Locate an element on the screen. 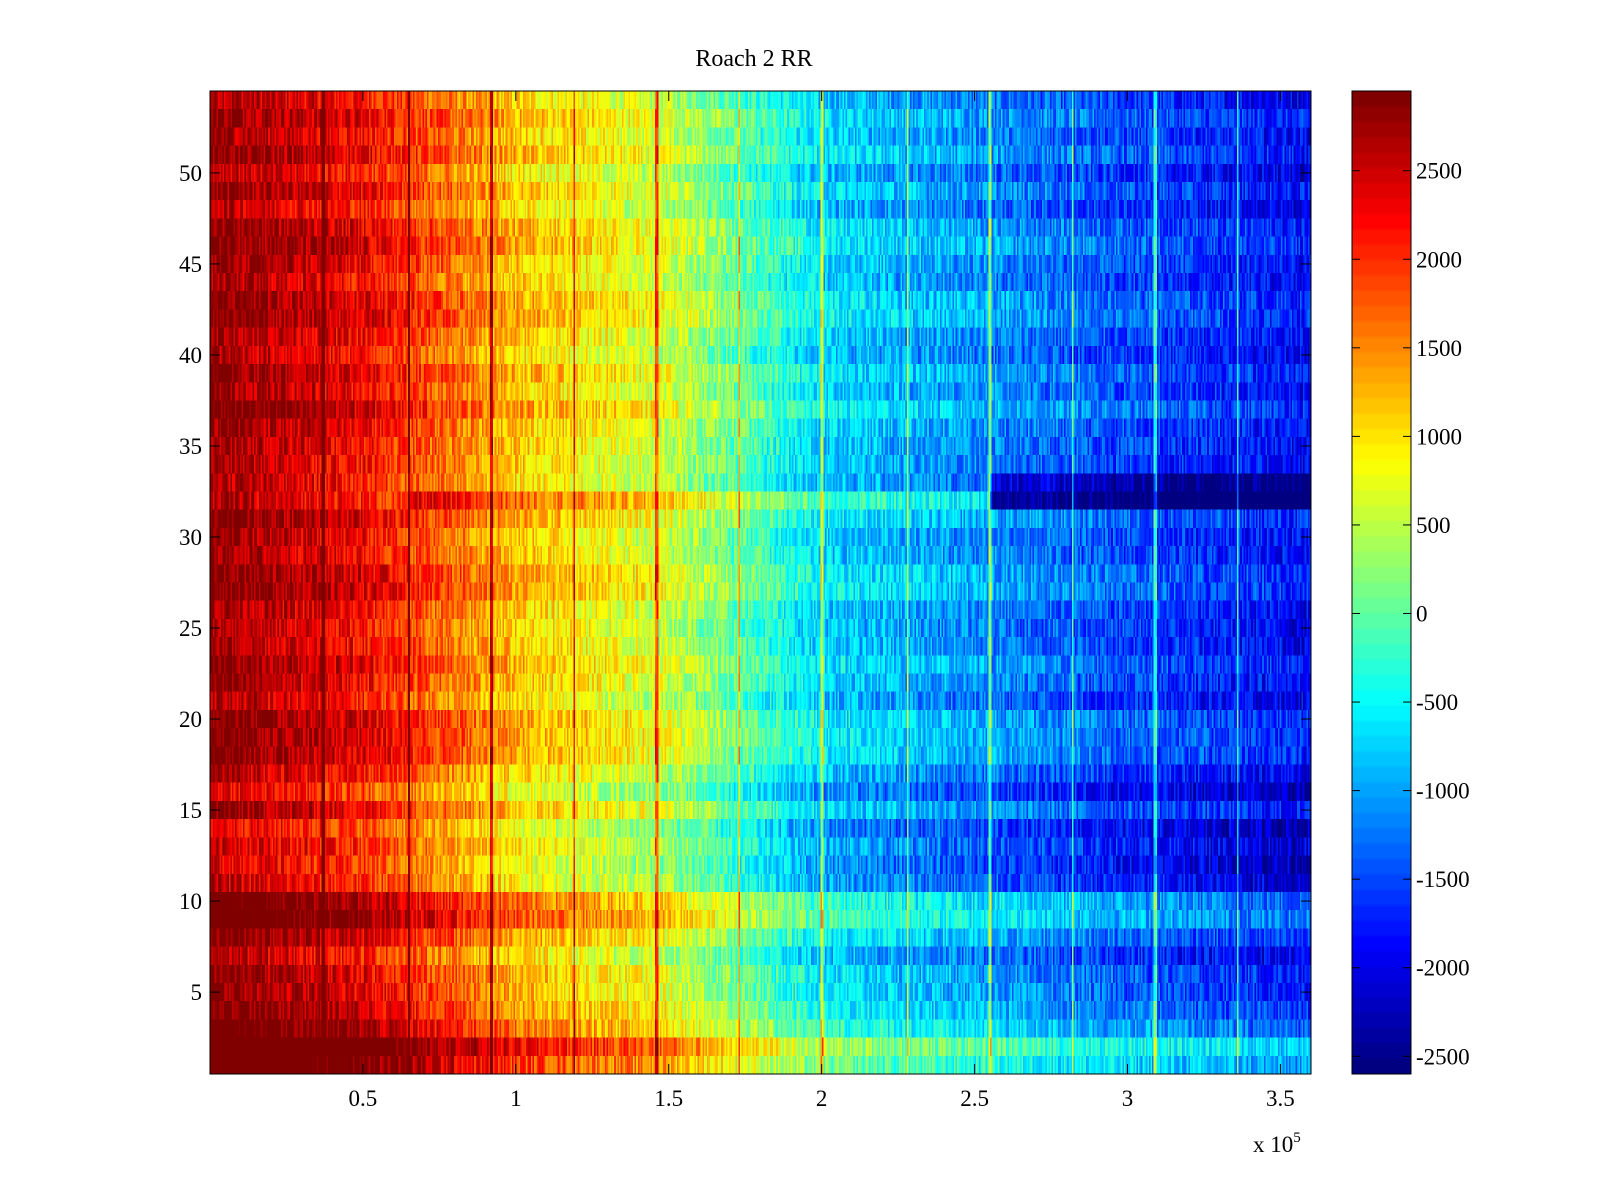 This screenshot has width=1600, height=1200. colorbar-border is located at coordinates (1381, 582).